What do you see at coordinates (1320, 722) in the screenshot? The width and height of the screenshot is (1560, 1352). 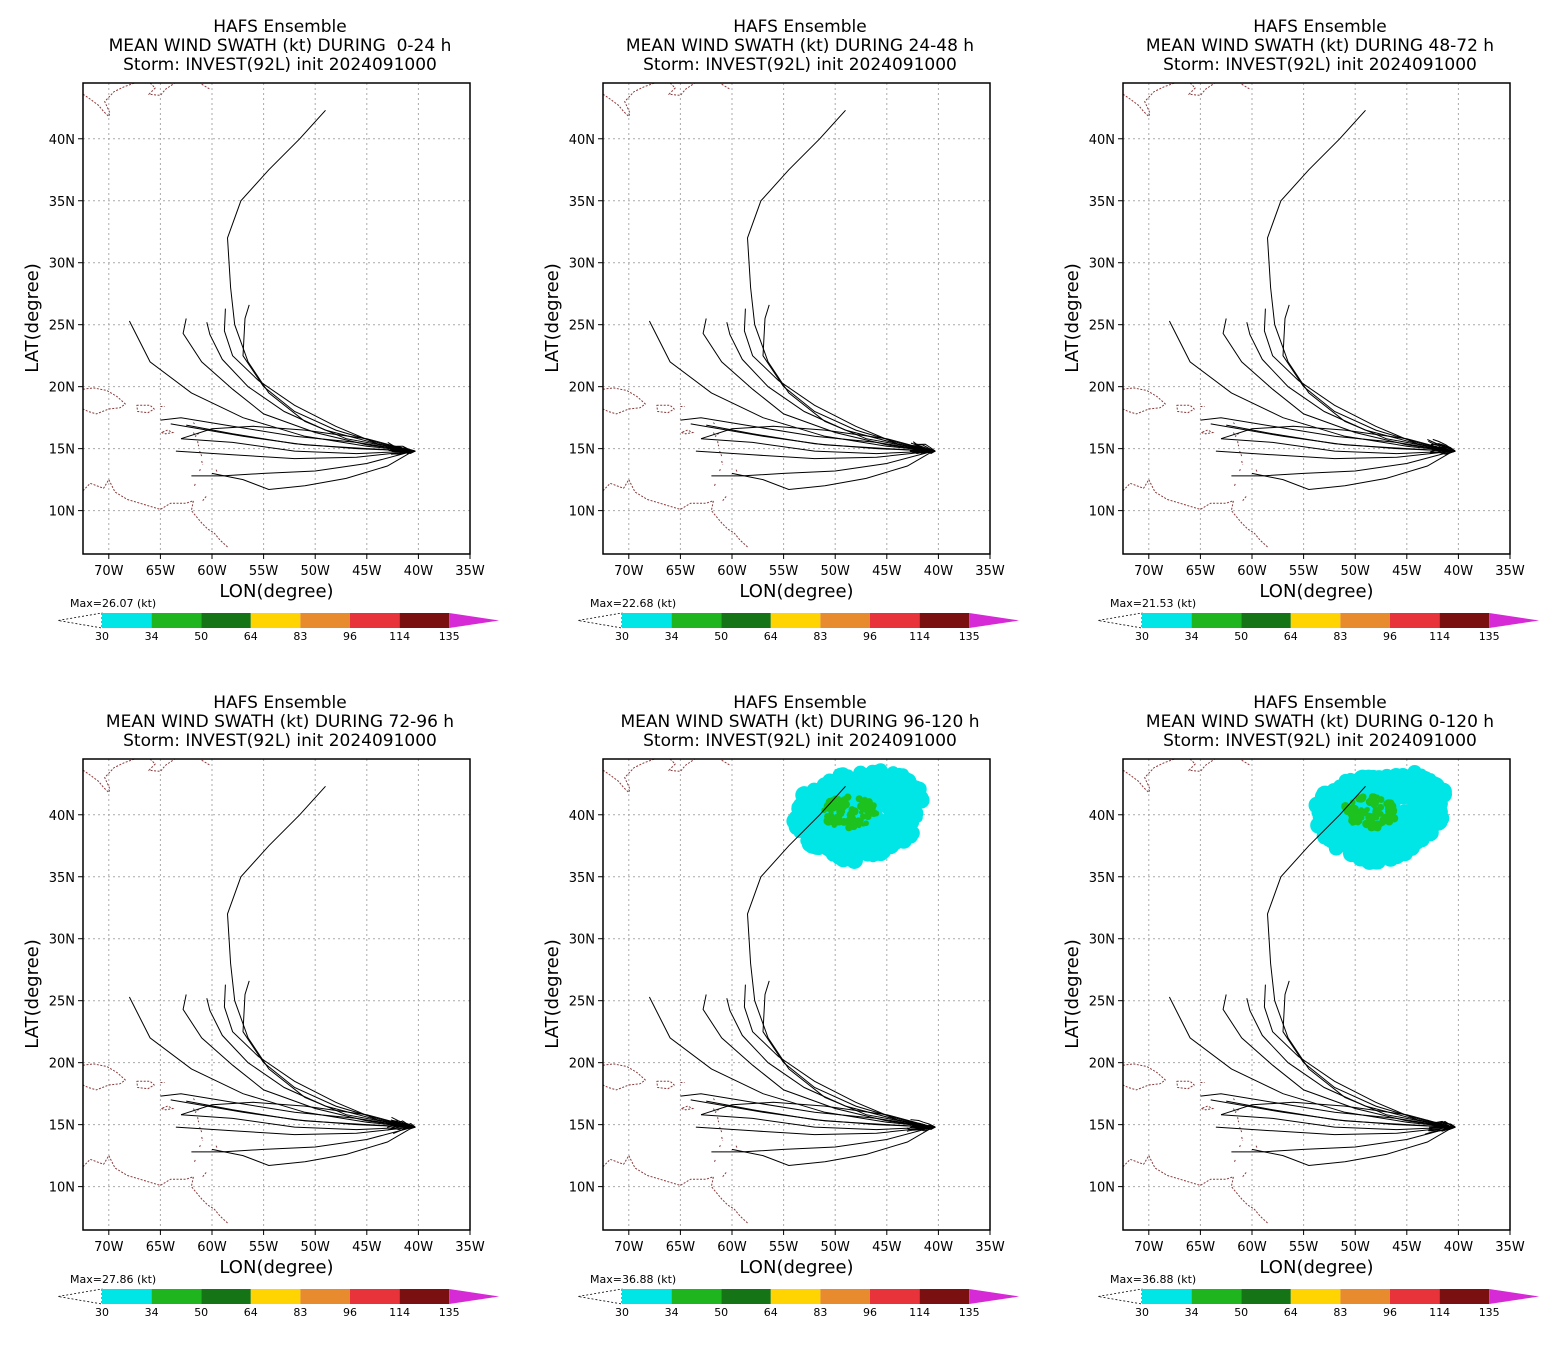 I see `panel-title-line2: MEAN WIND SWATH (kt) DURING 0-120 h` at bounding box center [1320, 722].